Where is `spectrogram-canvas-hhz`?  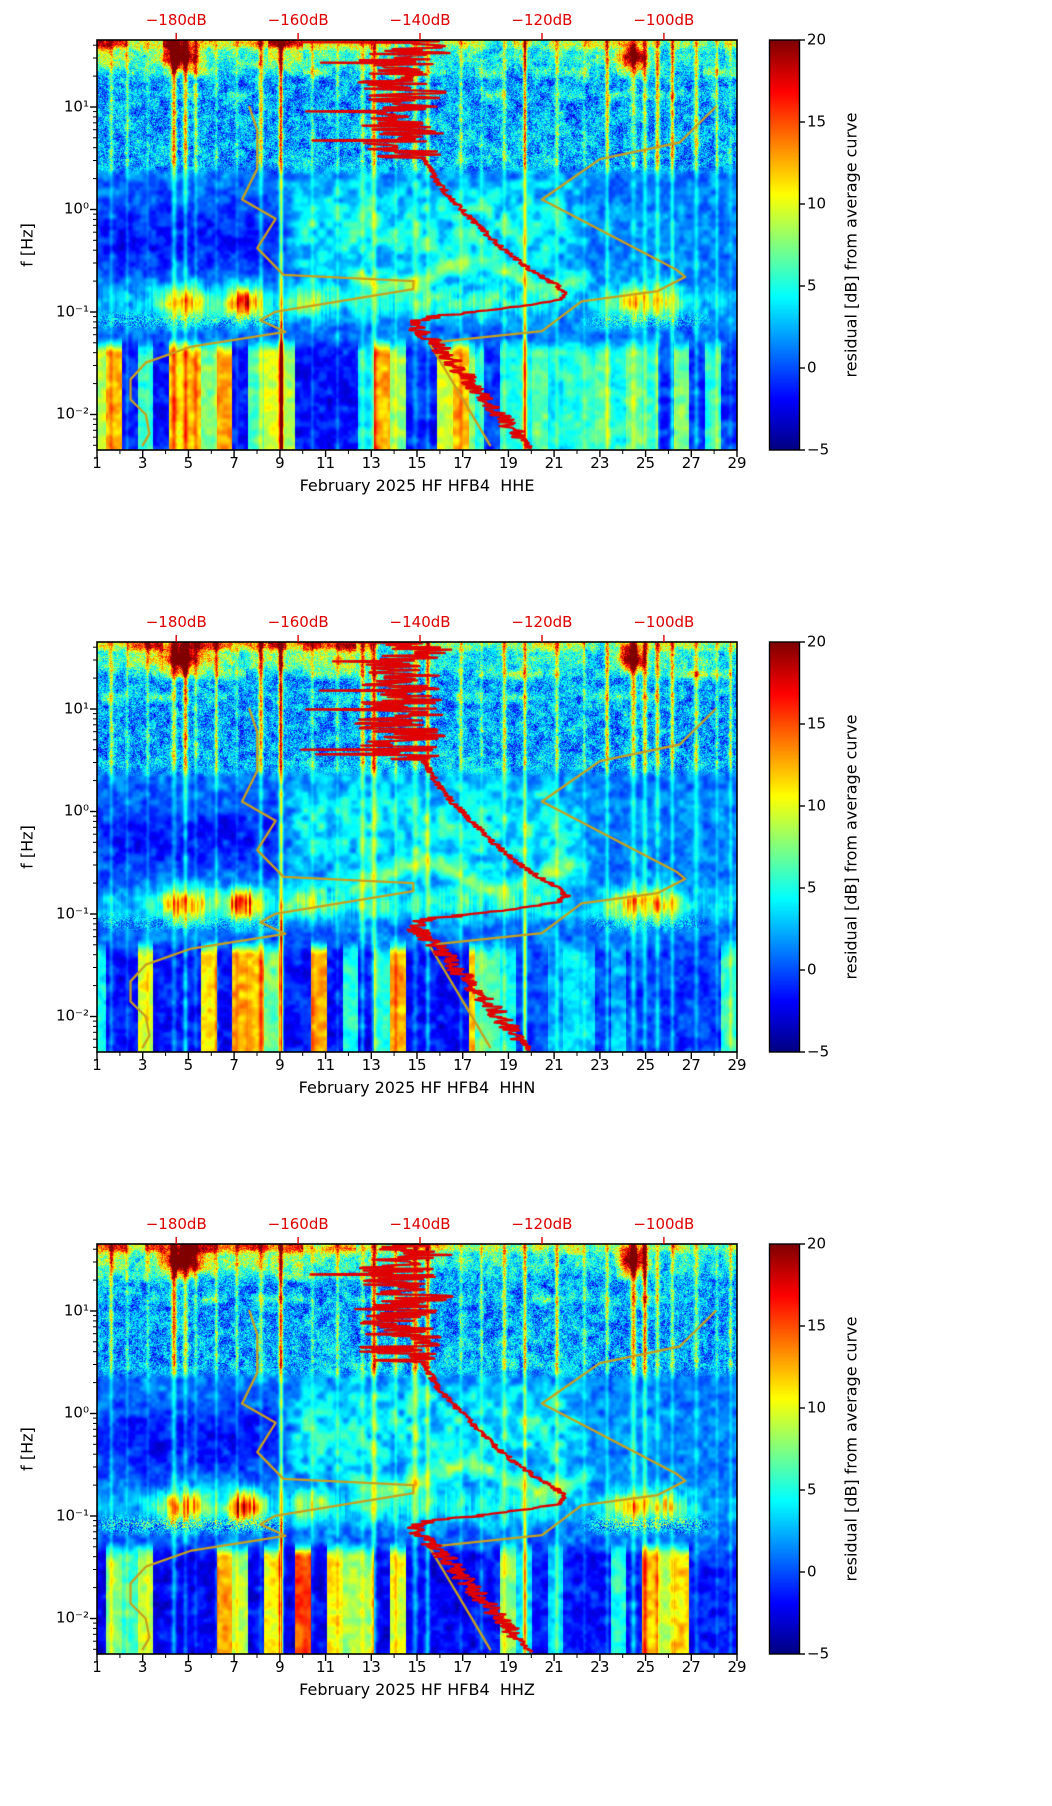
spectrogram-canvas-hhz is located at coordinates (417, 1449).